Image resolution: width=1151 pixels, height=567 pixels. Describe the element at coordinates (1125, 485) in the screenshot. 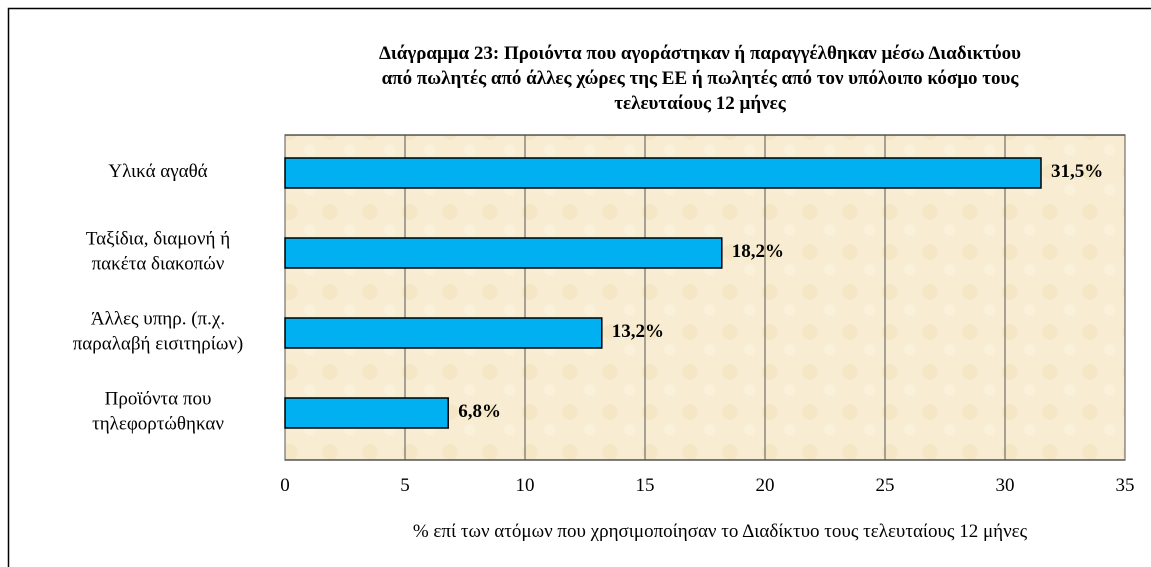

I see `x-tick-label: 35` at that location.